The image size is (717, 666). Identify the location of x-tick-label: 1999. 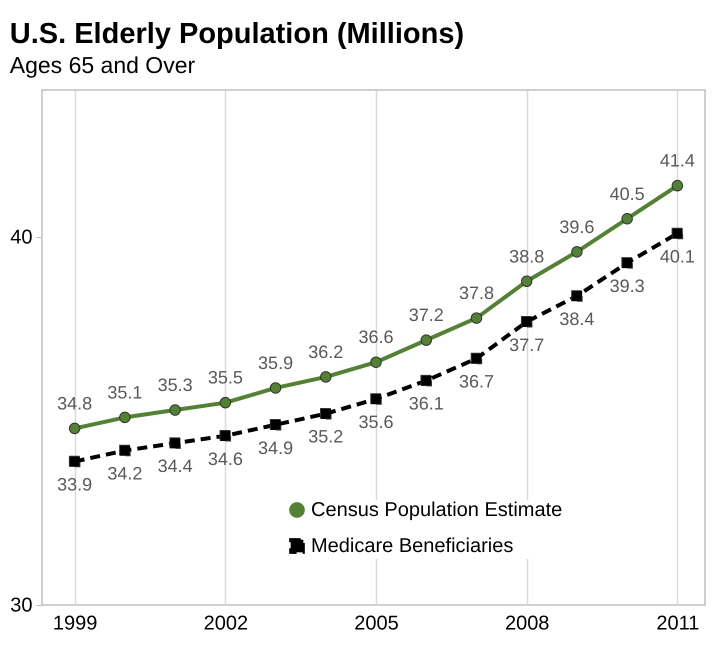
(75, 623).